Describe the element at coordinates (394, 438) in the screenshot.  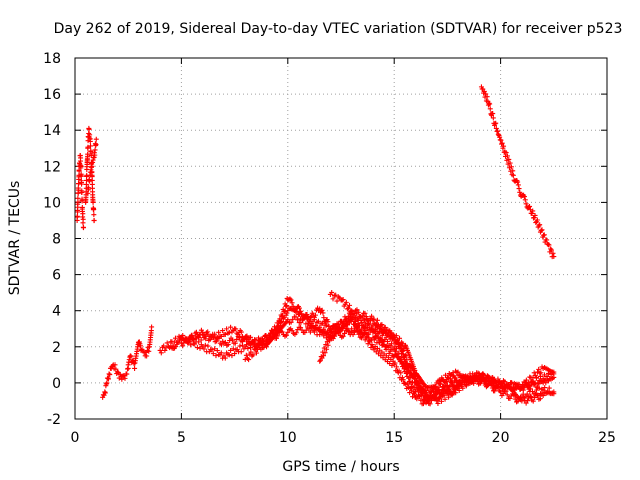
I see `x-tick-label: 15` at that location.